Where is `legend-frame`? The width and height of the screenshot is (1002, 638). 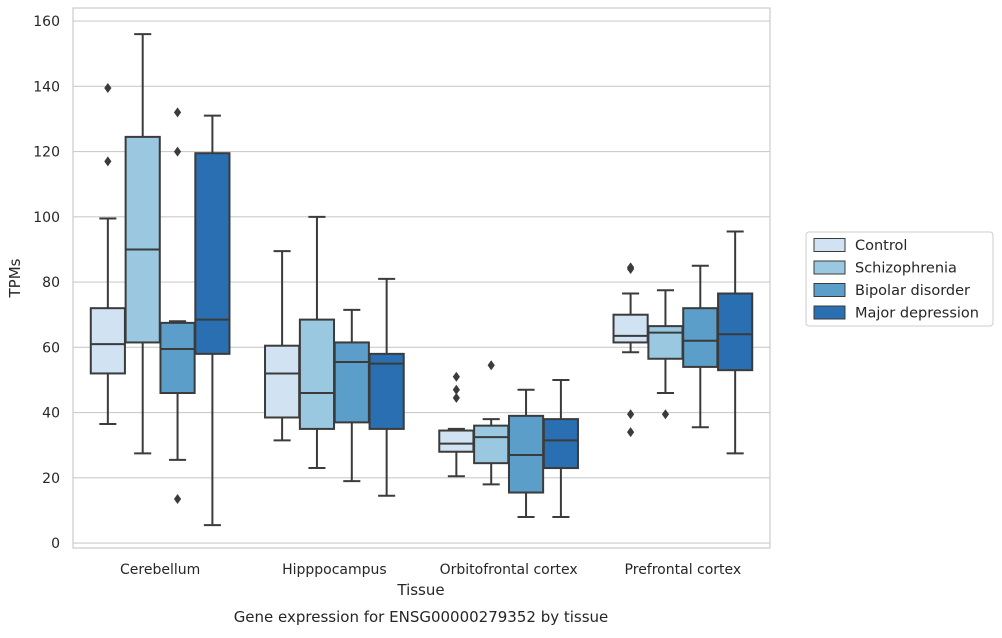
legend-frame is located at coordinates (899, 279).